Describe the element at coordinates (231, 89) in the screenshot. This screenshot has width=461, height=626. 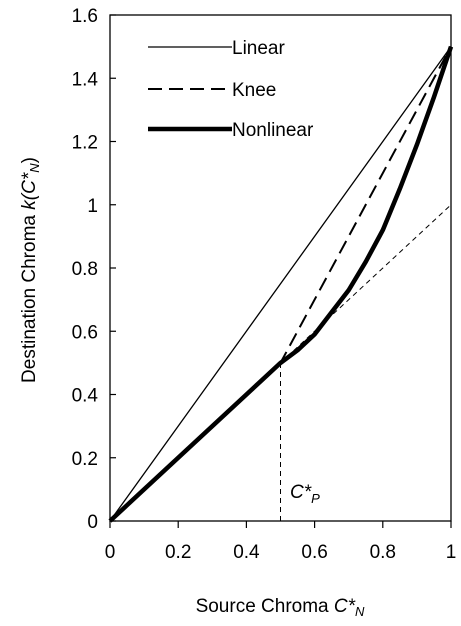
I see `legend: Linear Knee Nonlinear` at that location.